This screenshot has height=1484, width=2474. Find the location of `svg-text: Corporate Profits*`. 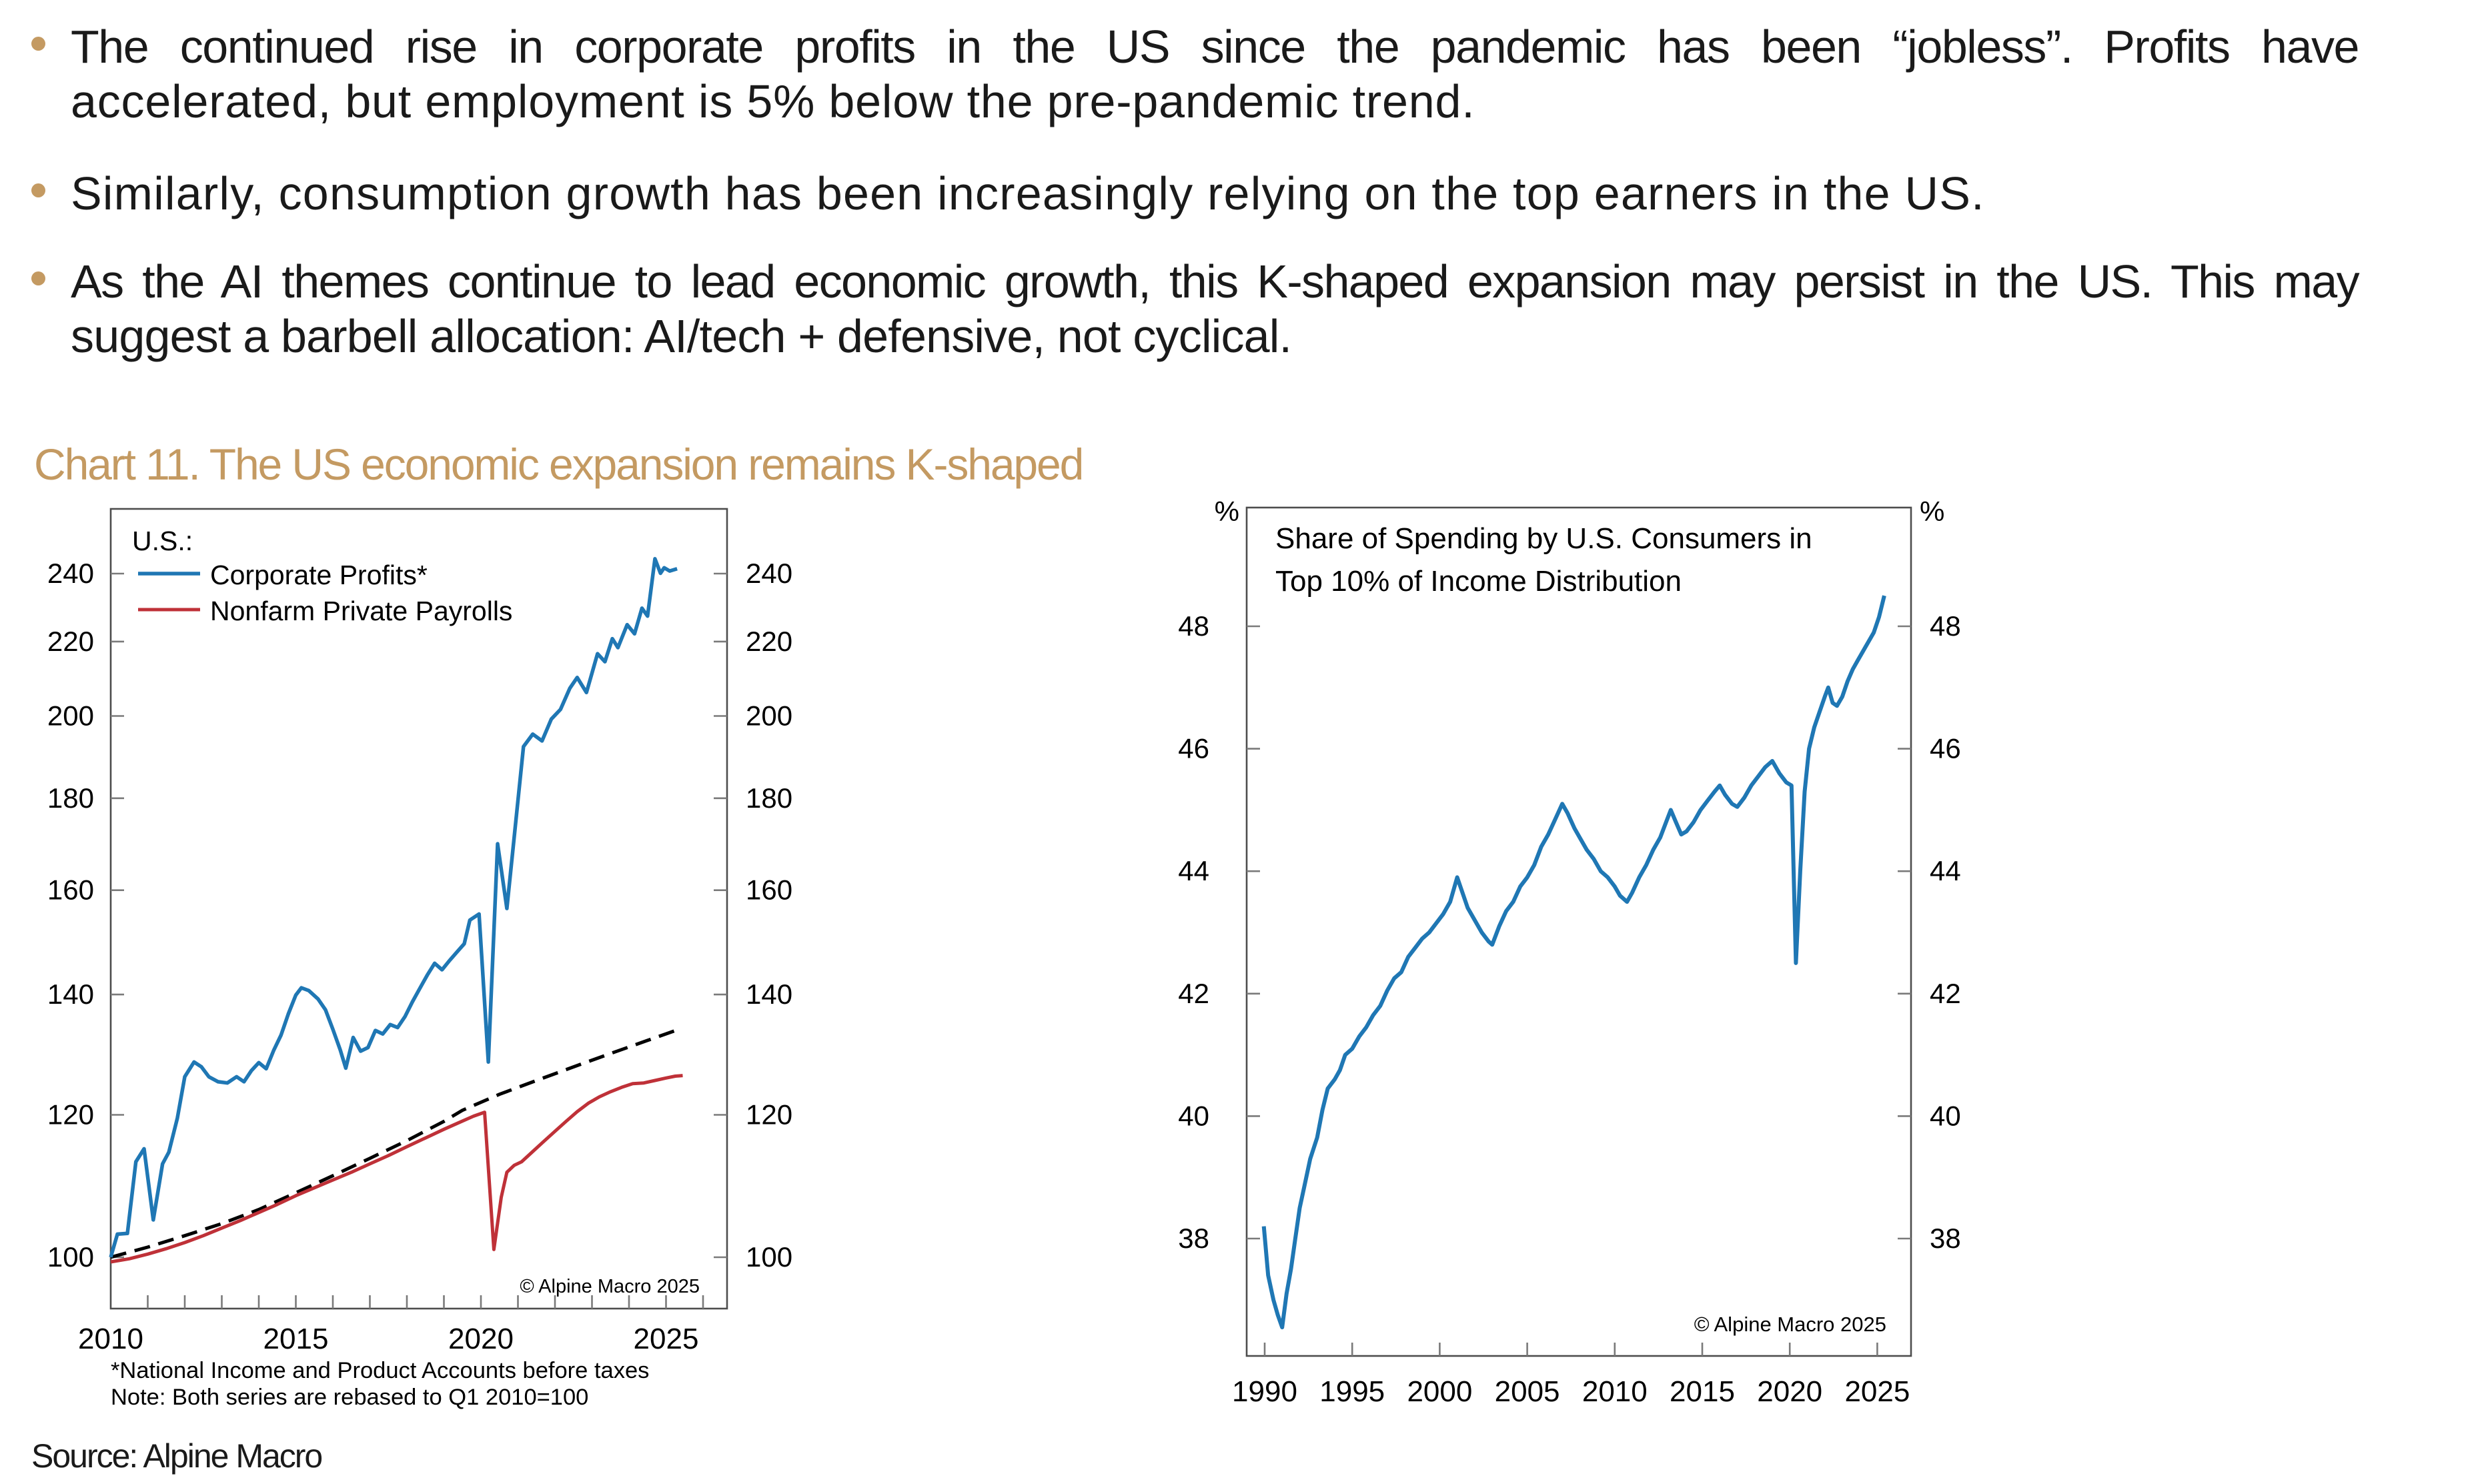

svg-text: Corporate Profits* is located at coordinates (319, 575).